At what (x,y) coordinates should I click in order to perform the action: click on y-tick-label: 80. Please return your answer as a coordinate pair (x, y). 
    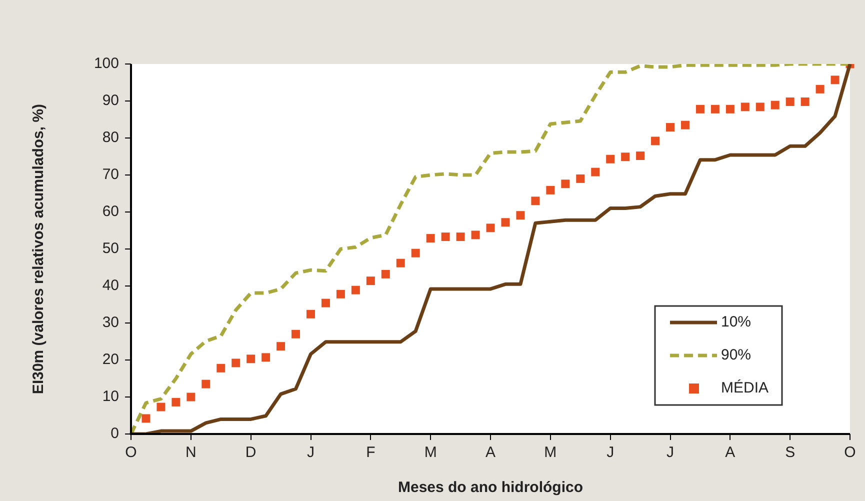
    Looking at the image, I should click on (110, 137).